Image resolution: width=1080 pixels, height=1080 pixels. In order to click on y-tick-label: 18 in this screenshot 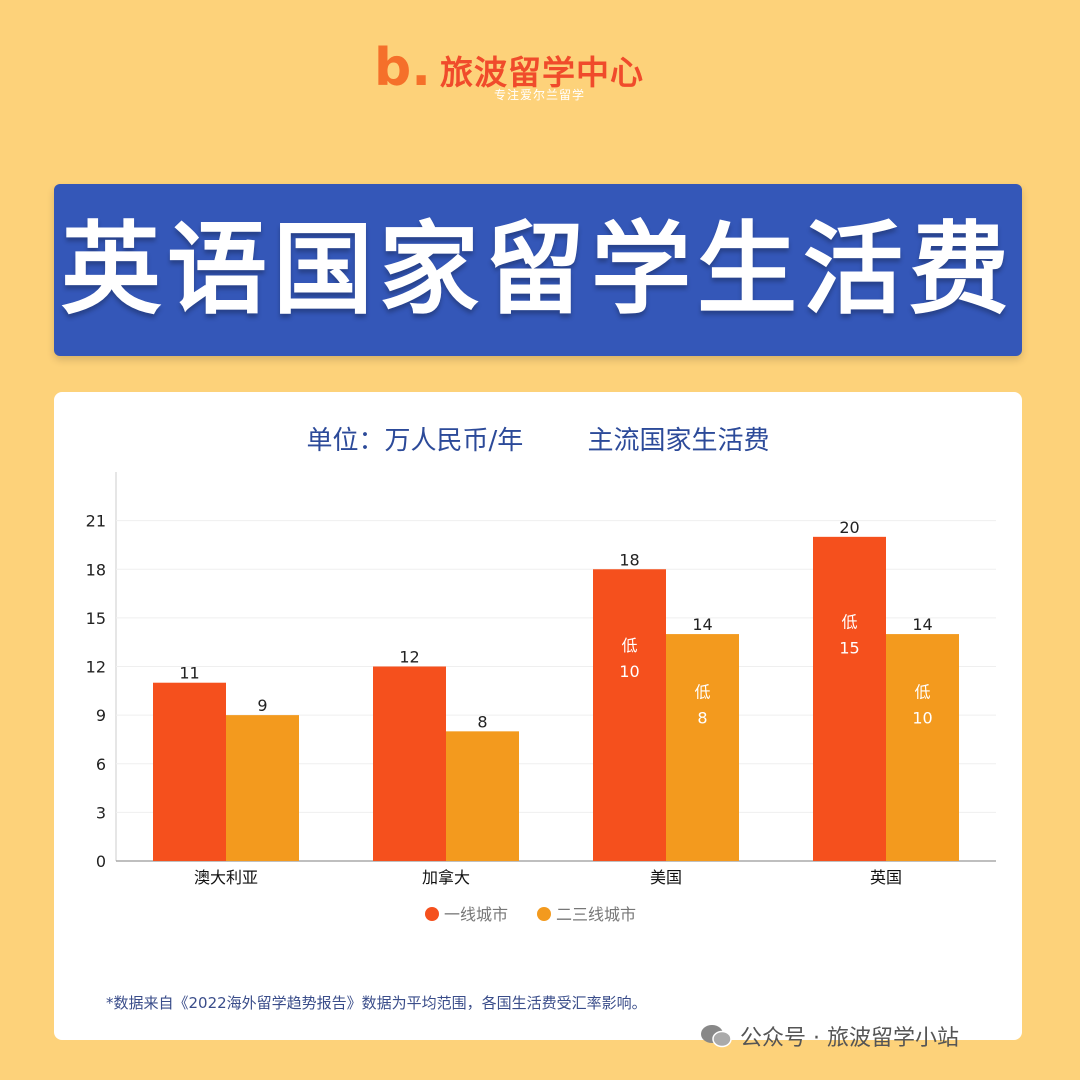, I will do `click(96, 569)`.